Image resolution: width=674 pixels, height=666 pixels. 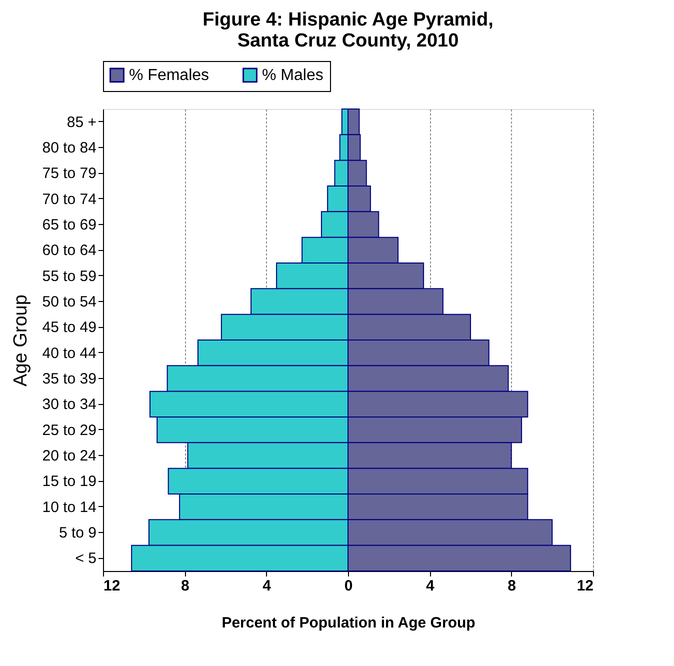 What do you see at coordinates (69, 456) in the screenshot?
I see `y-tick-label: 20 to 24` at bounding box center [69, 456].